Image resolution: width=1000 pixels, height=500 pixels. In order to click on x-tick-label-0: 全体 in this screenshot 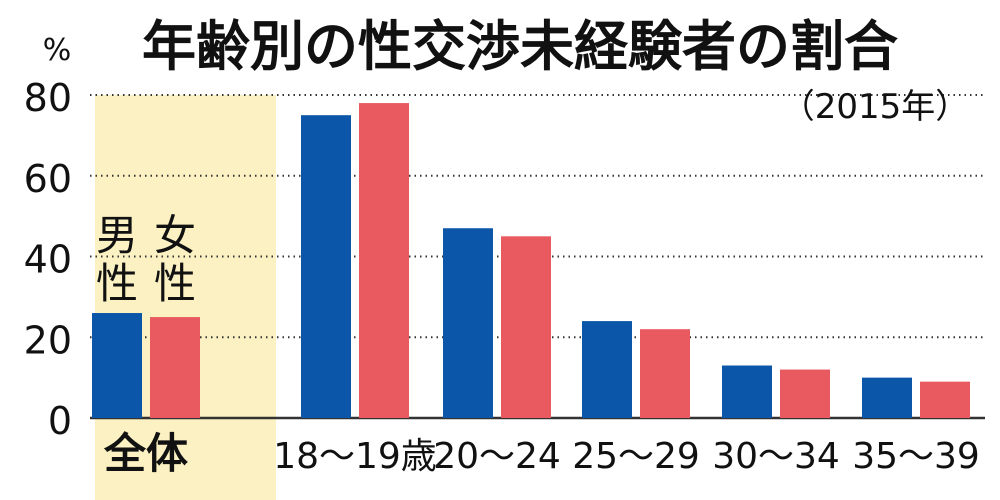, I will do `click(145, 453)`.